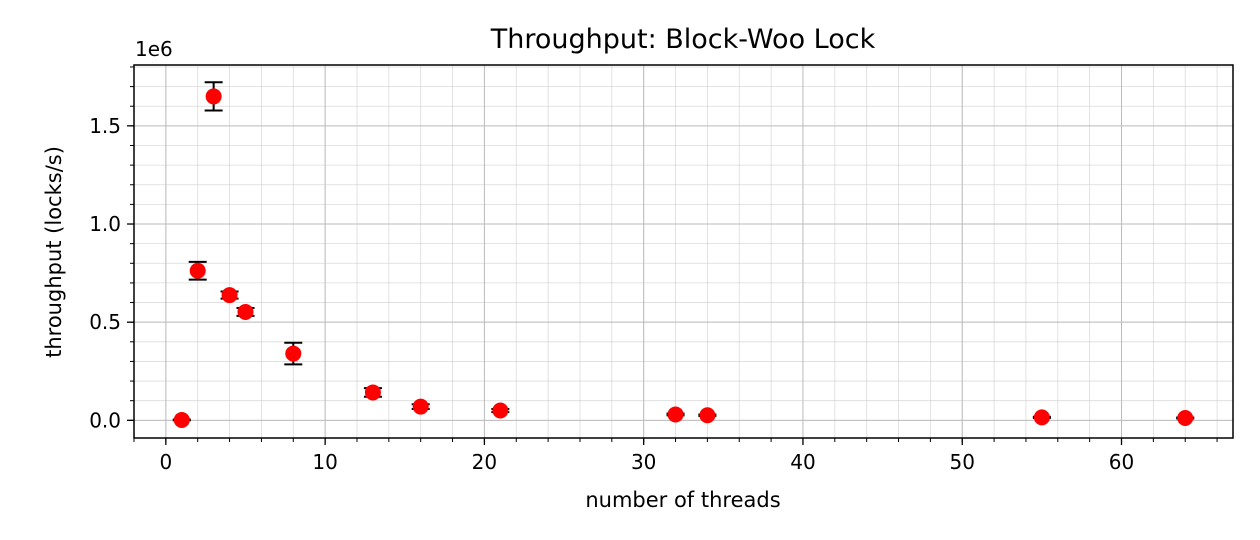 The image size is (1260, 540). I want to click on y-axis-label: throughput (locks/s), so click(54, 252).